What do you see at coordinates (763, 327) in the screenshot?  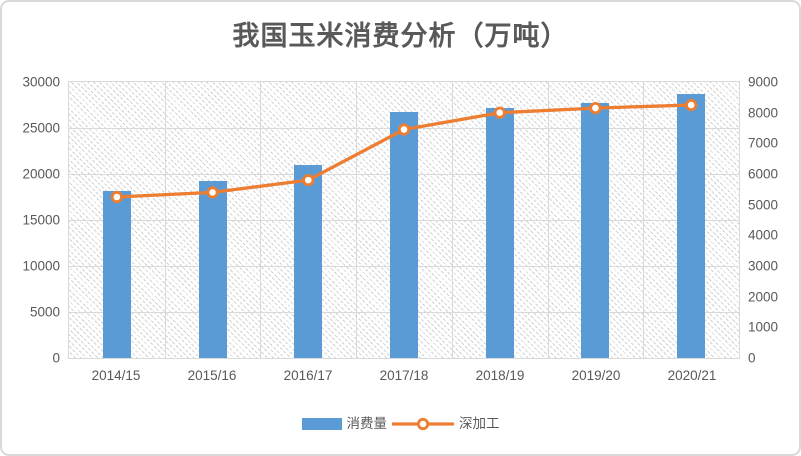 I see `y-tick-right: 1000` at bounding box center [763, 327].